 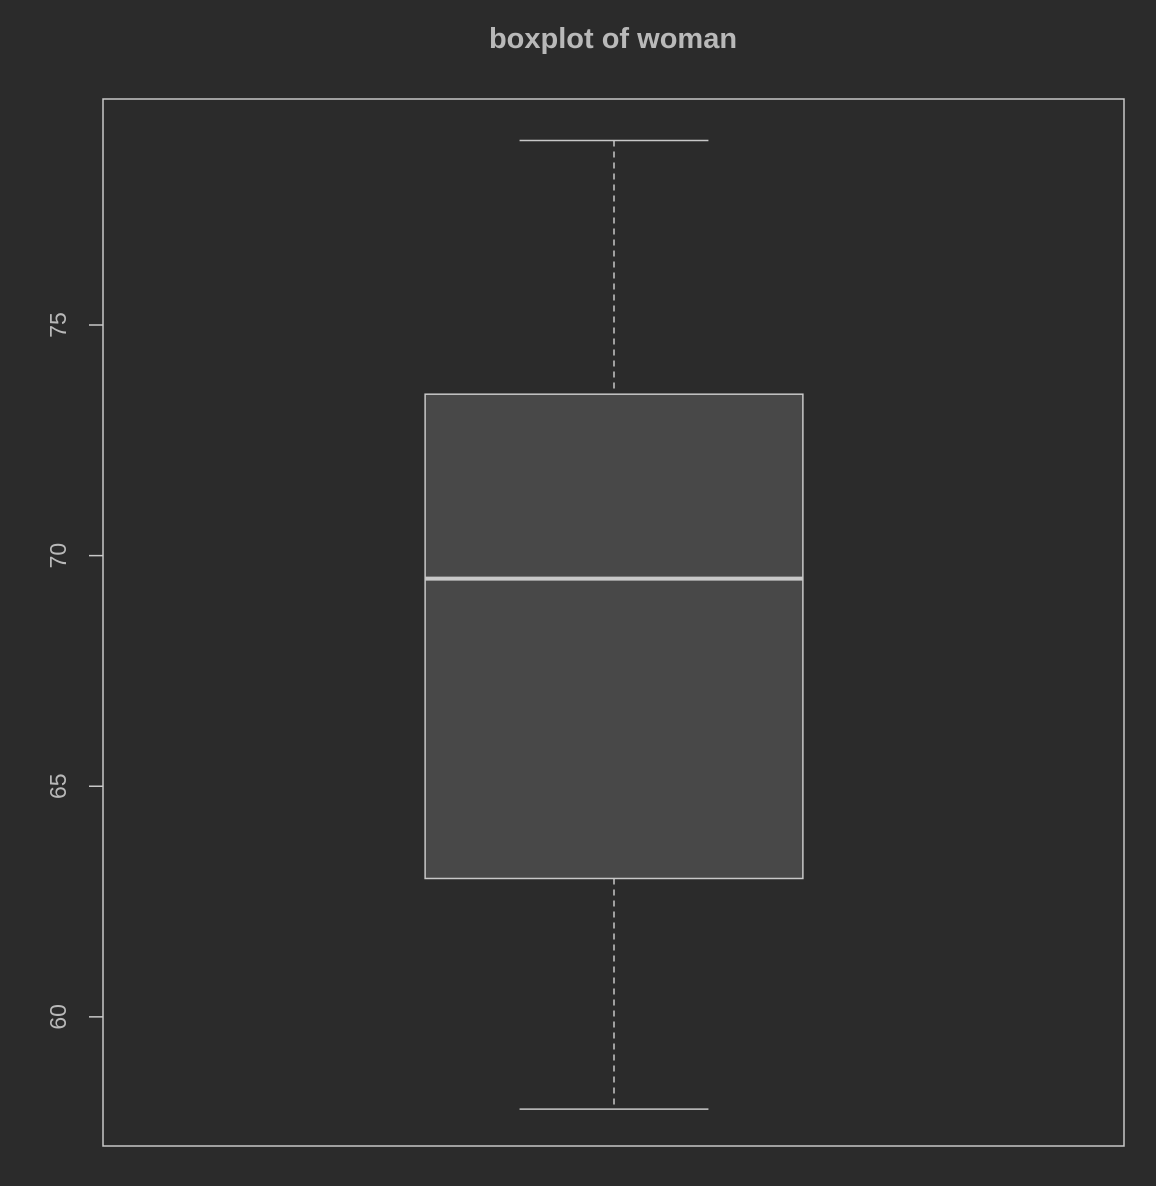 I want to click on y-tick-label: 70, so click(x=58, y=556).